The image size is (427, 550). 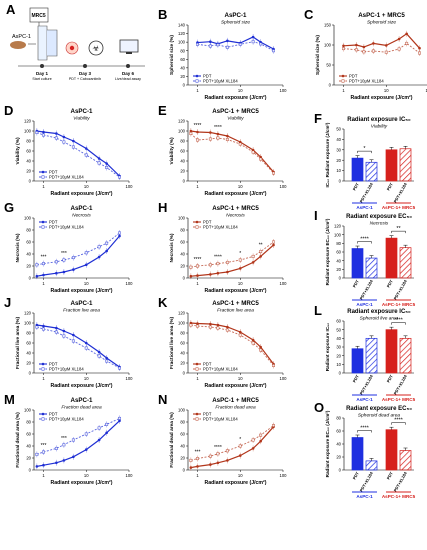 What do you see at coordinates (327, 347) in the screenshot?
I see `y-axis-label: Radiant exposure IC₅₀` at bounding box center [327, 347].